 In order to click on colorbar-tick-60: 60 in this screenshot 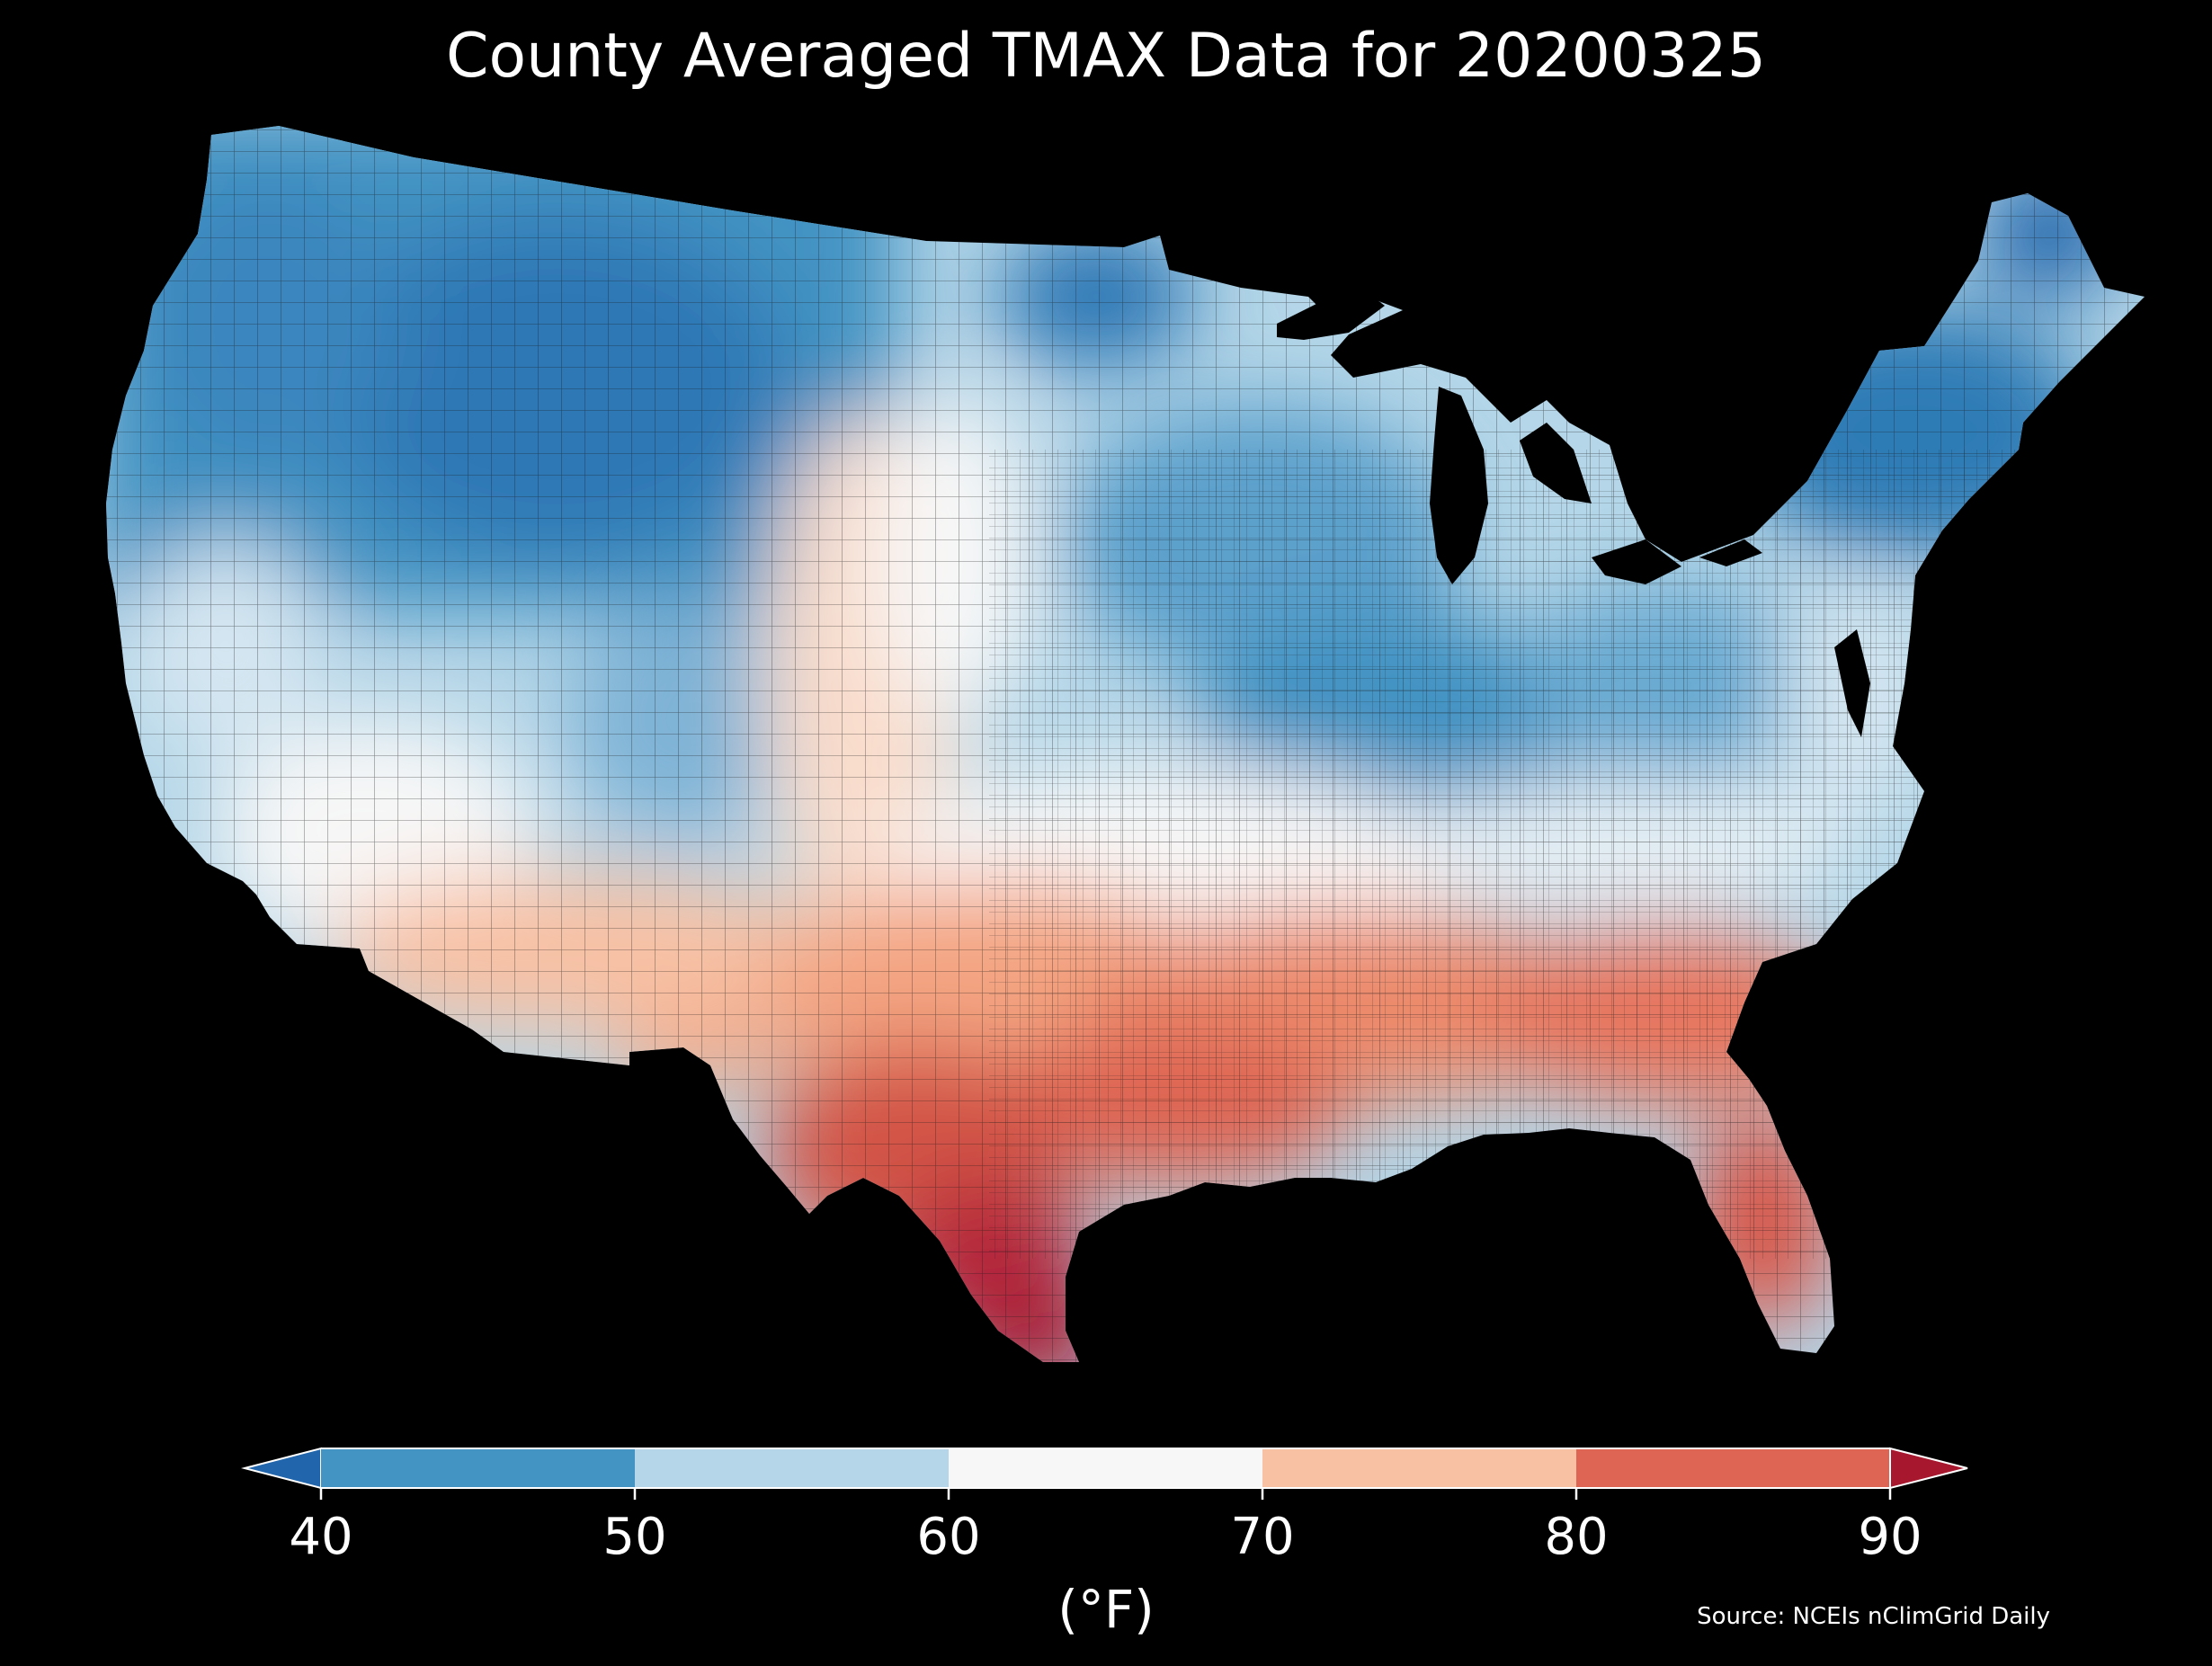, I will do `click(948, 1537)`.